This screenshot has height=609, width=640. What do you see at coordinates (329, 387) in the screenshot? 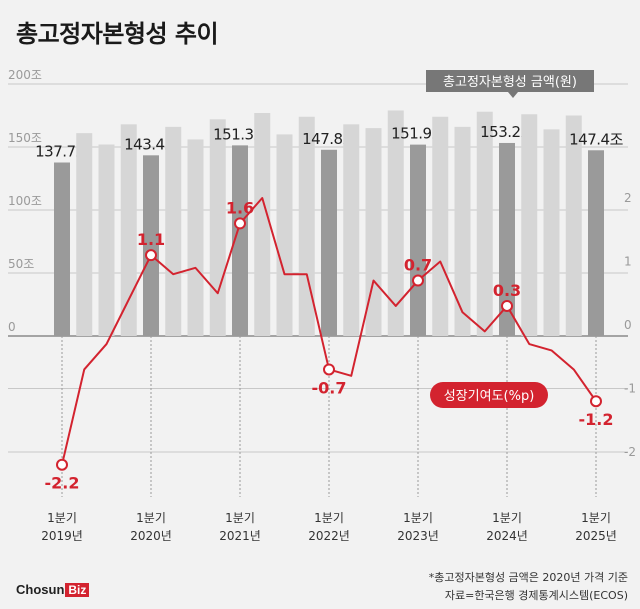
I see `line-value-label: -0.7` at bounding box center [329, 387].